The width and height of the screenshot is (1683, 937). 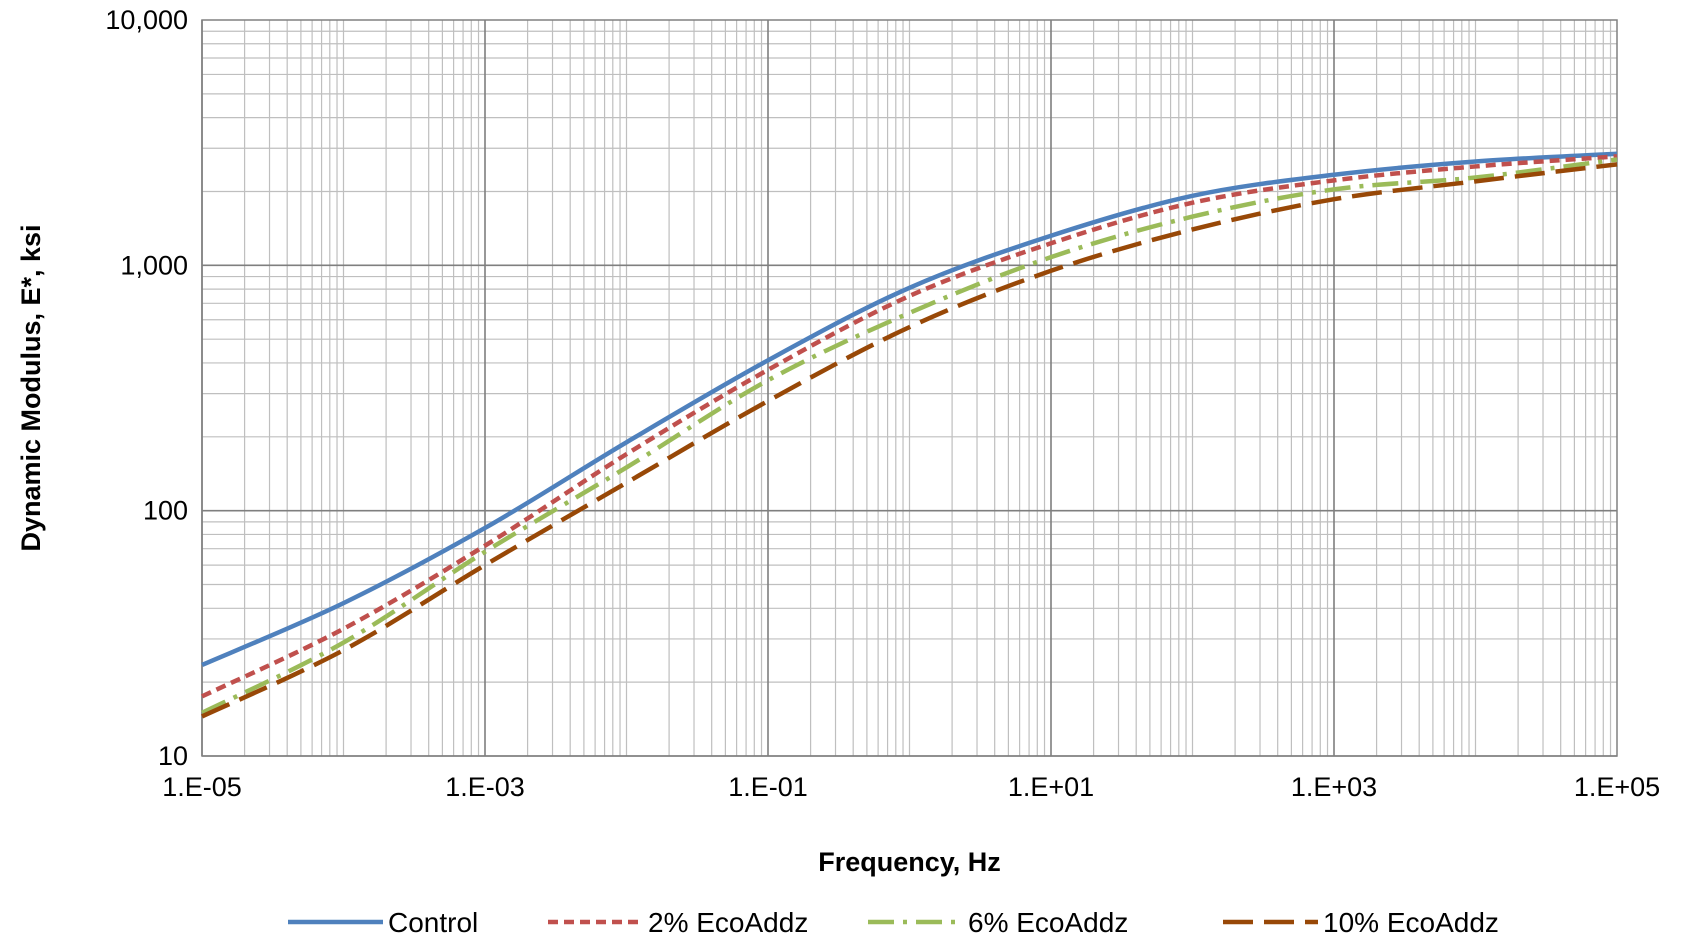 What do you see at coordinates (1617, 787) in the screenshot?
I see `x-tick-label: 1.E+05` at bounding box center [1617, 787].